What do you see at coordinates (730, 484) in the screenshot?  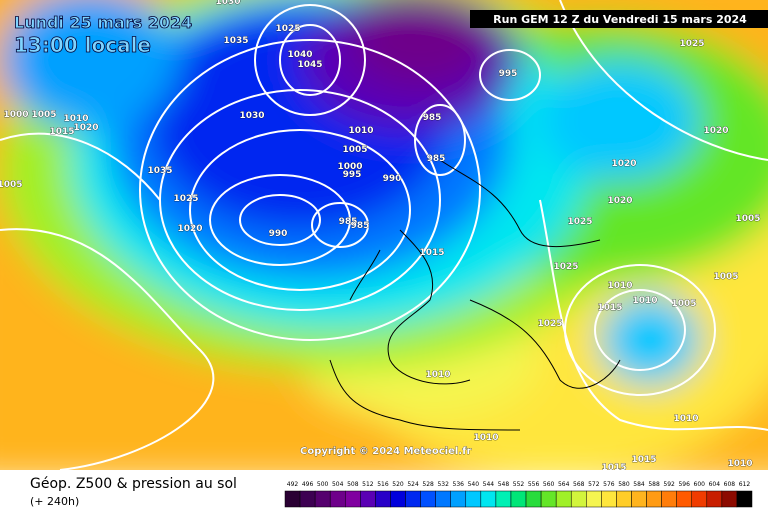 I see `legend-label: 608` at bounding box center [730, 484].